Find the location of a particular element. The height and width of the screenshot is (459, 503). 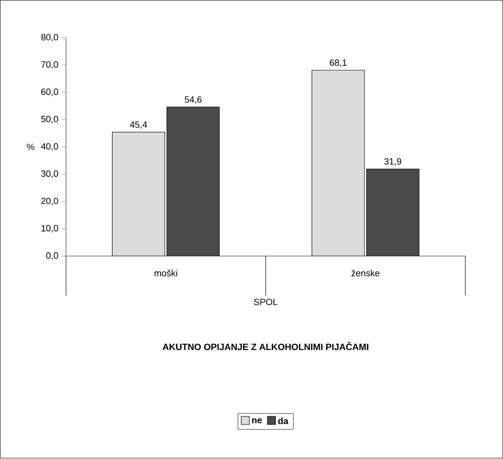

x-axis-title: SPOL is located at coordinates (266, 302).